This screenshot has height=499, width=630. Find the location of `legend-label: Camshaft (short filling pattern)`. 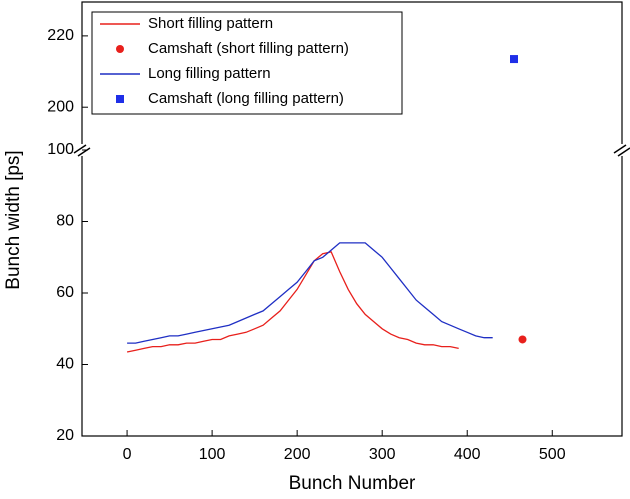

legend-label: Camshaft (short filling pattern) is located at coordinates (248, 48).